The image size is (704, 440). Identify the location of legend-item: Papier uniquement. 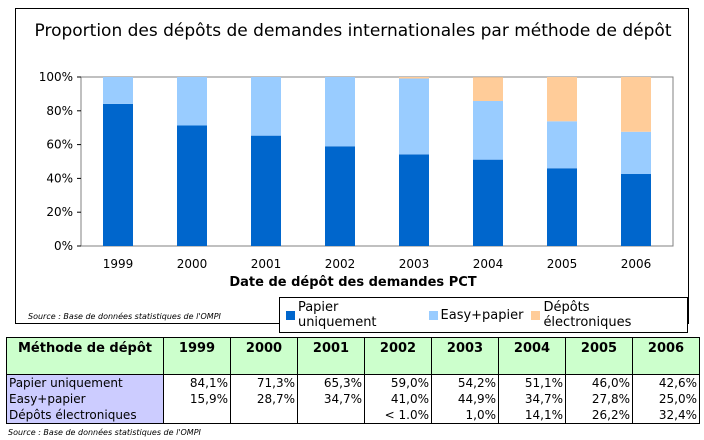
(353, 315).